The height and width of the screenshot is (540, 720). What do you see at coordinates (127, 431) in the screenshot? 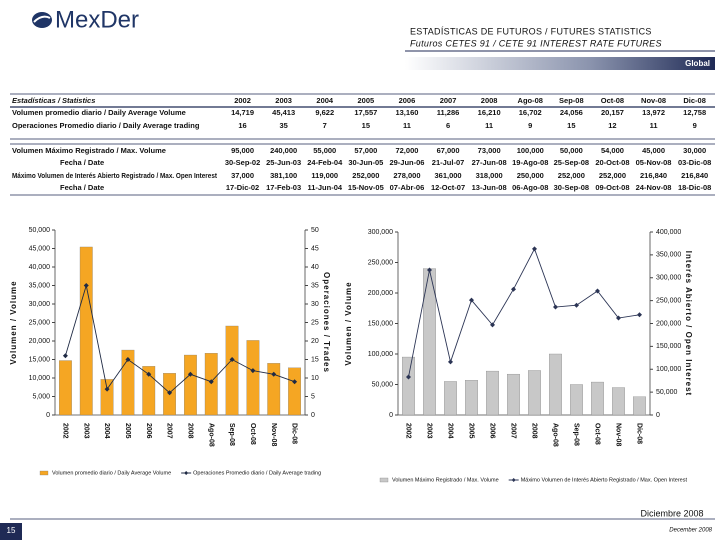
I see `x-tick-label: 2005` at bounding box center [127, 431].